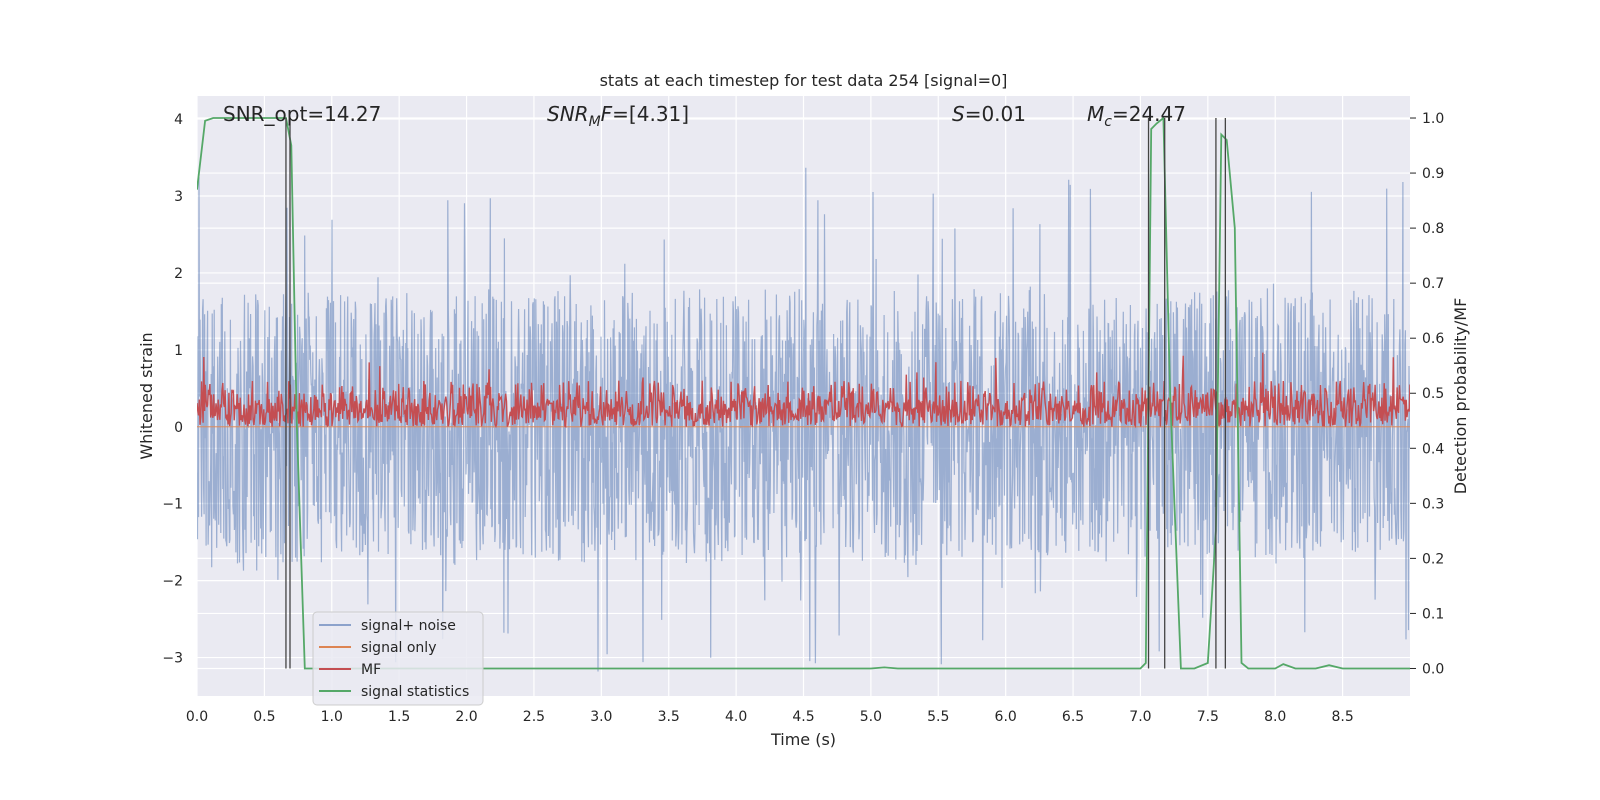 The height and width of the screenshot is (800, 1600). Describe the element at coordinates (178, 351) in the screenshot. I see `y-tick-label: 1` at that location.